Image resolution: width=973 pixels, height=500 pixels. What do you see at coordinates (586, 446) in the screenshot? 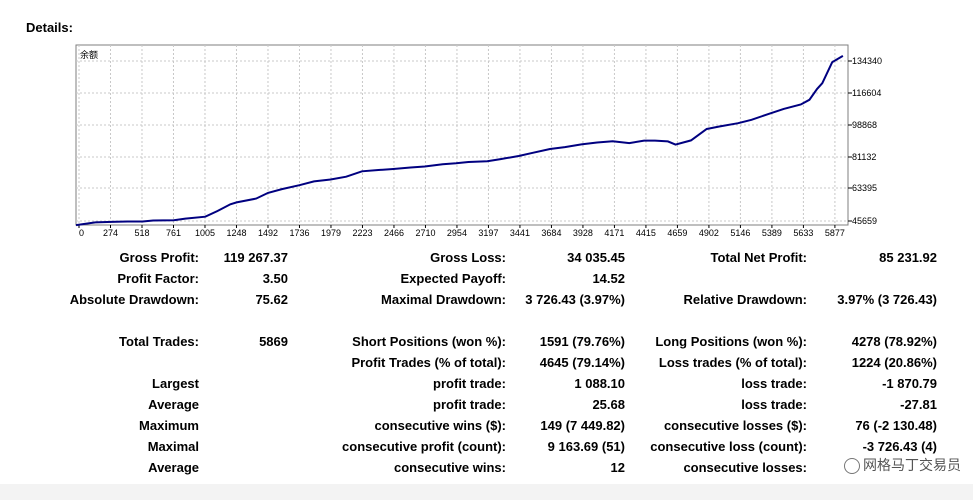
I see `maximal-cons-profit-value: 9 163.69 (51)` at bounding box center [586, 446].